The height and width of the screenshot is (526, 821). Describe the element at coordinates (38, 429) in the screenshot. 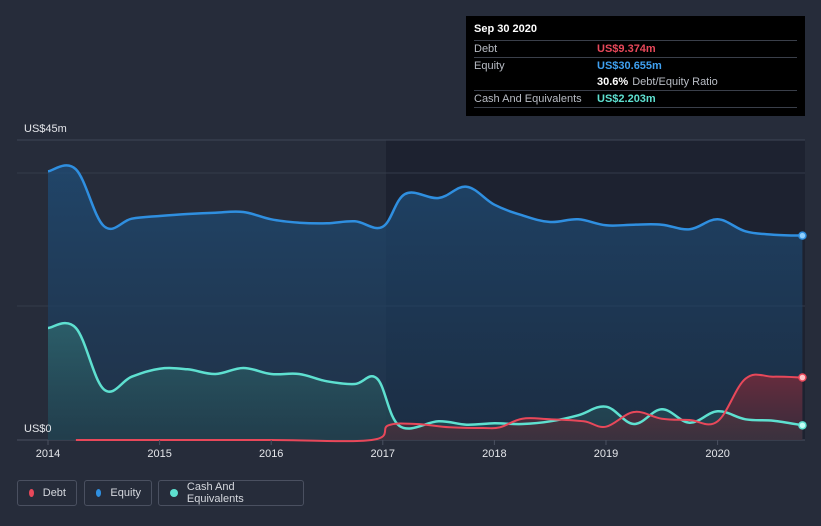

I see `y-min-label: US$0` at that location.